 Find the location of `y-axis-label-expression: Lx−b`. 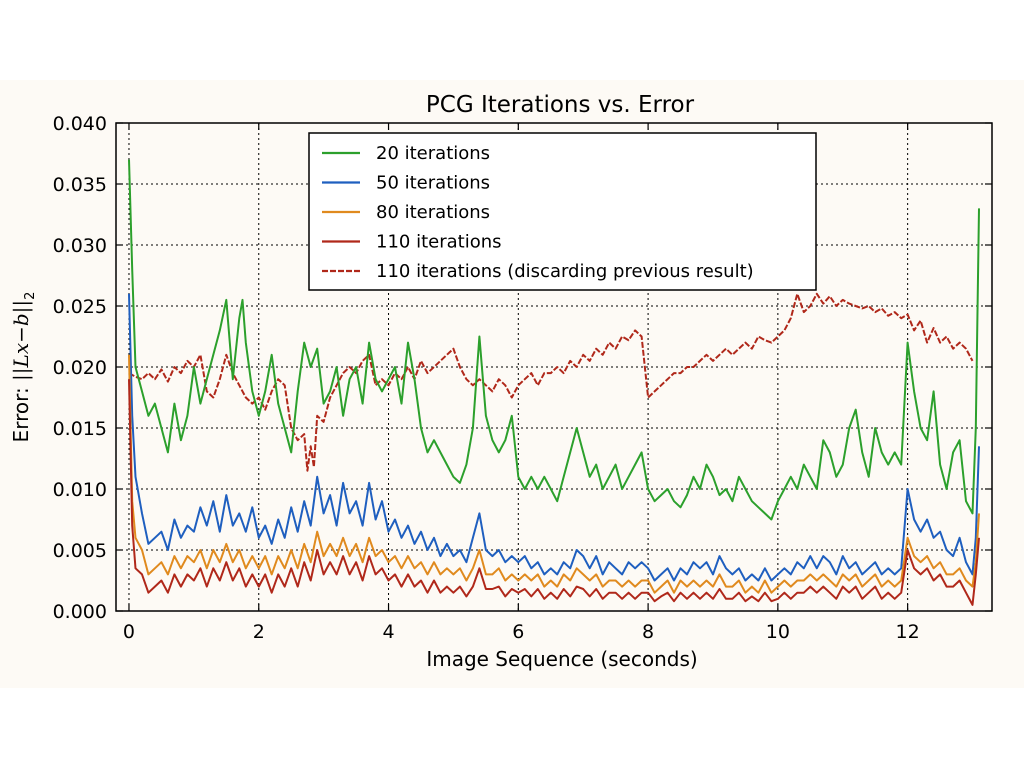

y-axis-label-expression: Lx−b is located at coordinates (21, 340).